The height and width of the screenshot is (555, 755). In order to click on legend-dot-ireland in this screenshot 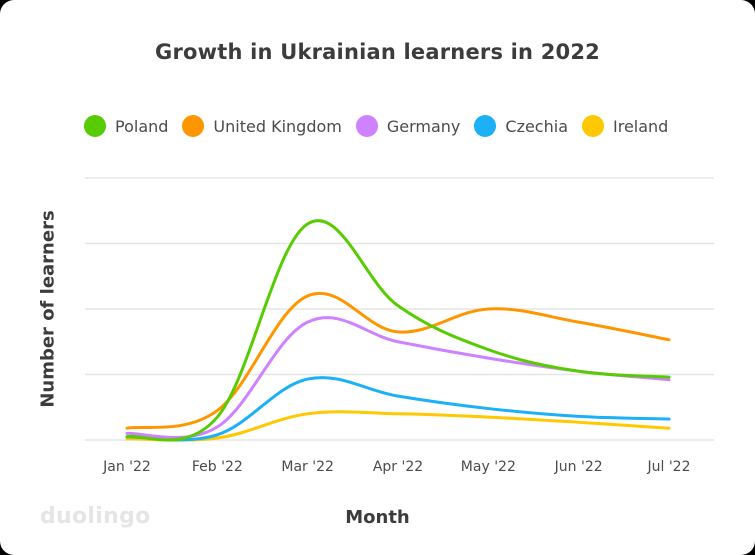, I will do `click(593, 126)`.